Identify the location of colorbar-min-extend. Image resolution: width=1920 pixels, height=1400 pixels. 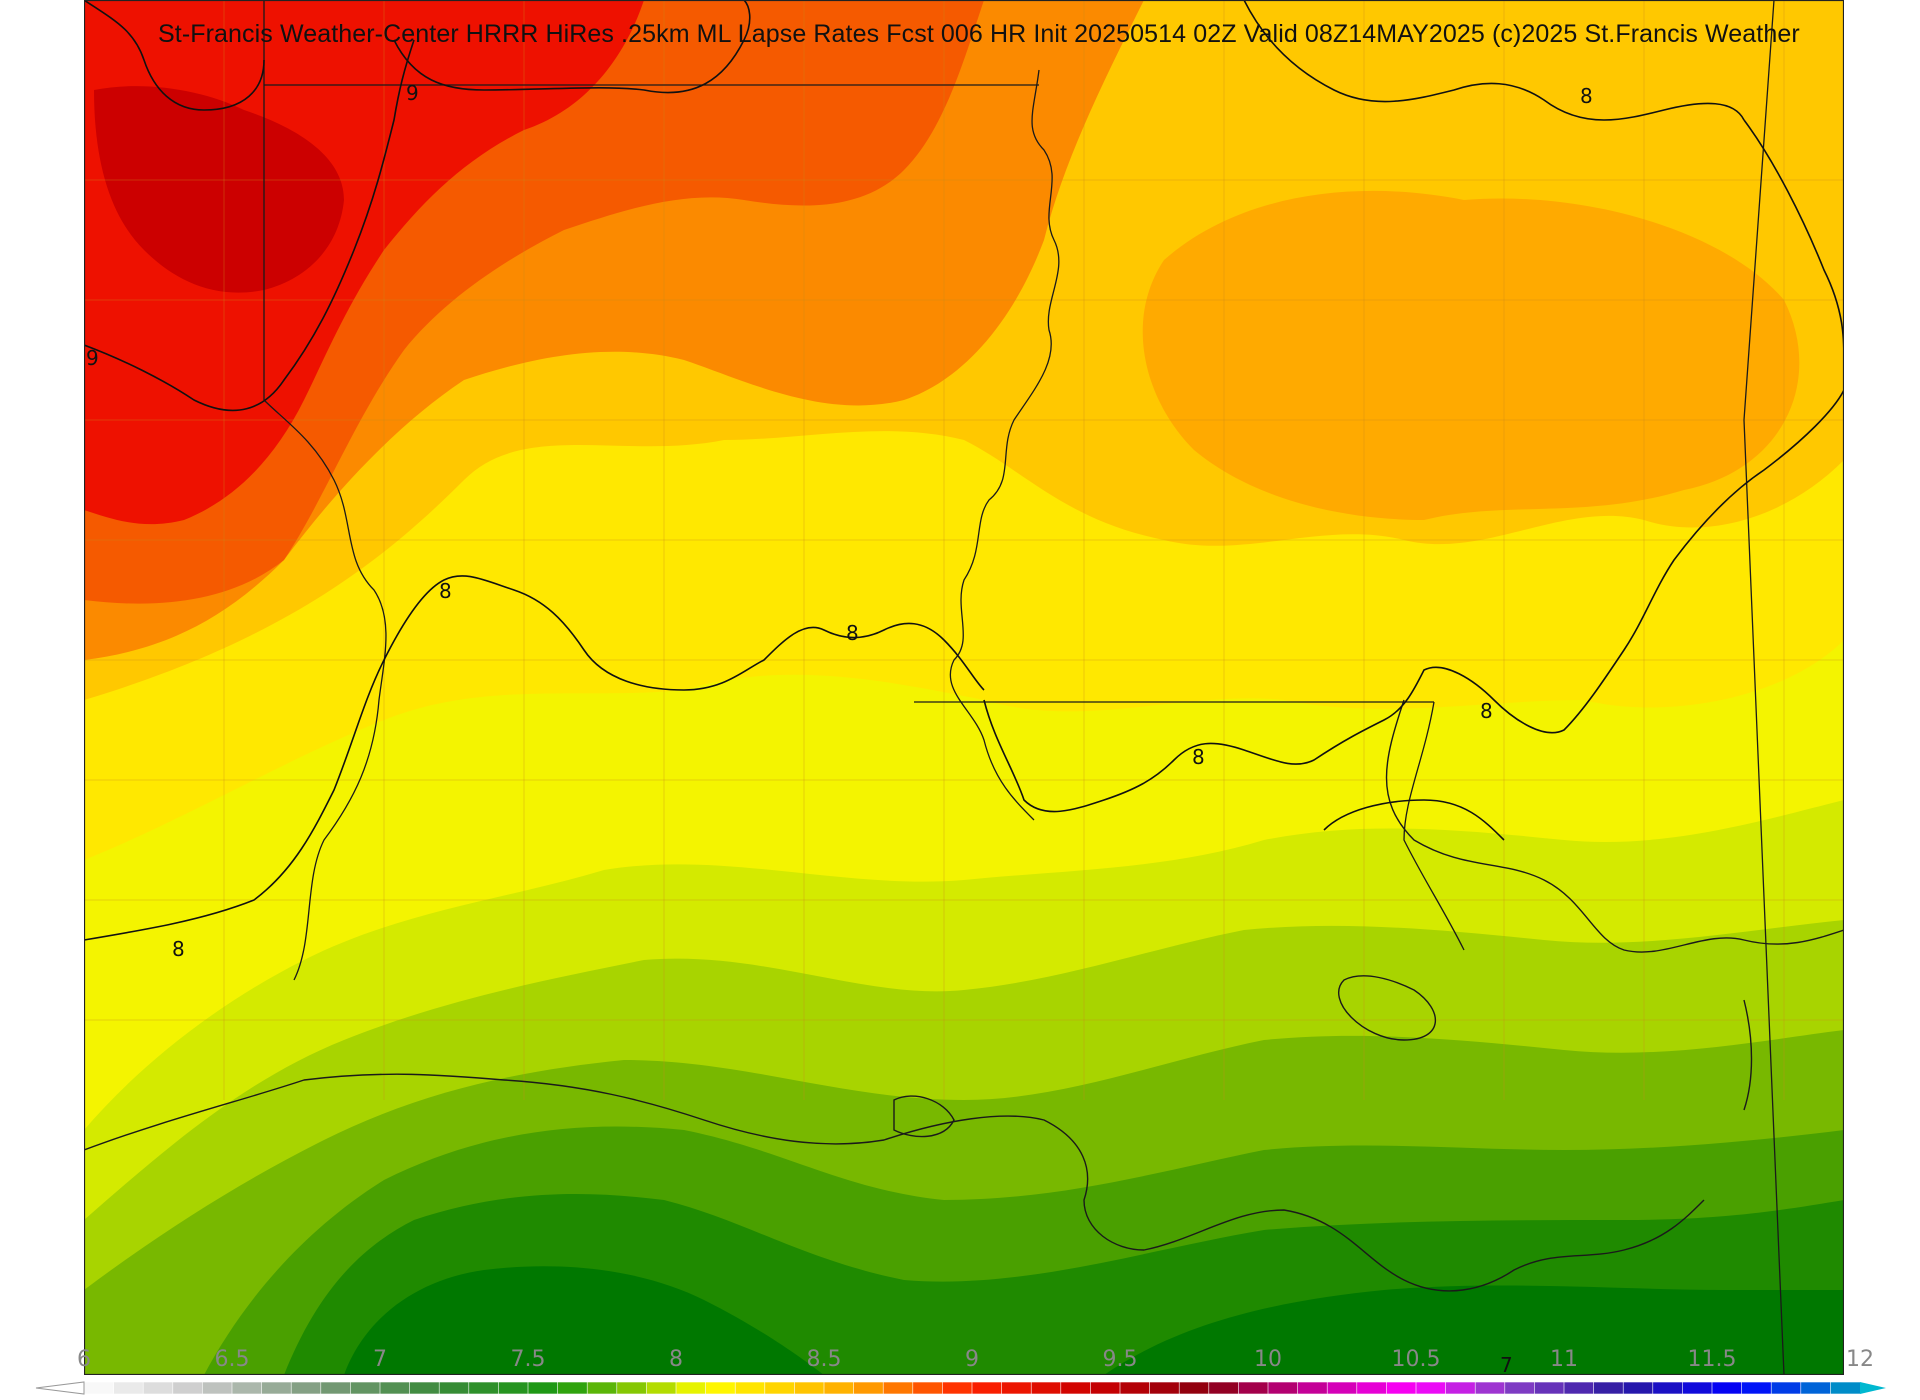
(60, 1388).